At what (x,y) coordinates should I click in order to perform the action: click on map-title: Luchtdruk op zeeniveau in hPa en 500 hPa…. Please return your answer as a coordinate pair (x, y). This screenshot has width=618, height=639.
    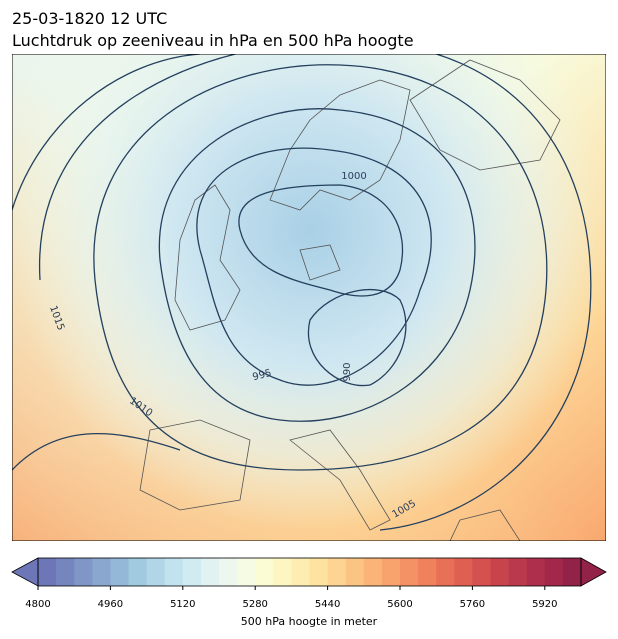
    Looking at the image, I should click on (213, 40).